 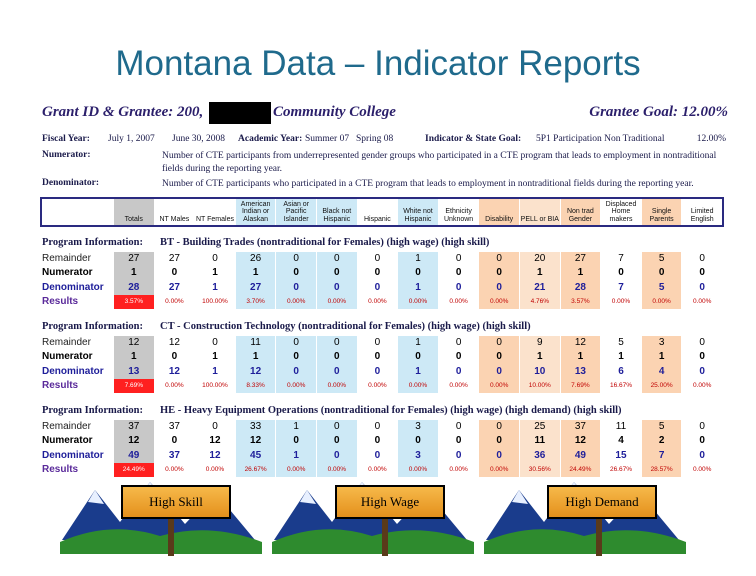 I want to click on column-header: Hispanic, so click(x=377, y=212).